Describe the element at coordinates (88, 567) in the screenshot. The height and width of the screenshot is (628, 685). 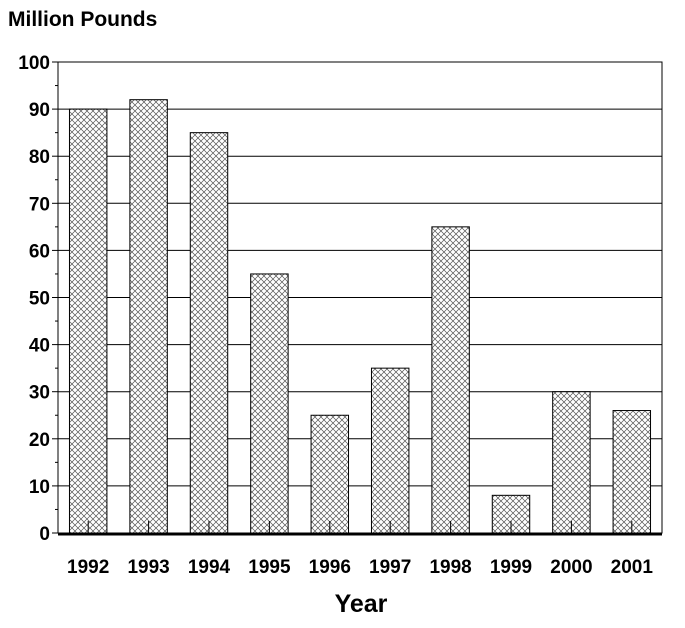
I see `x-tick-label: 1992` at that location.